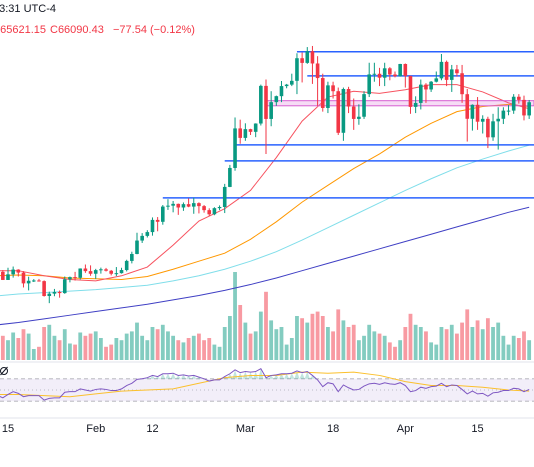  I want to click on header-low: L65621.15, so click(23, 30).